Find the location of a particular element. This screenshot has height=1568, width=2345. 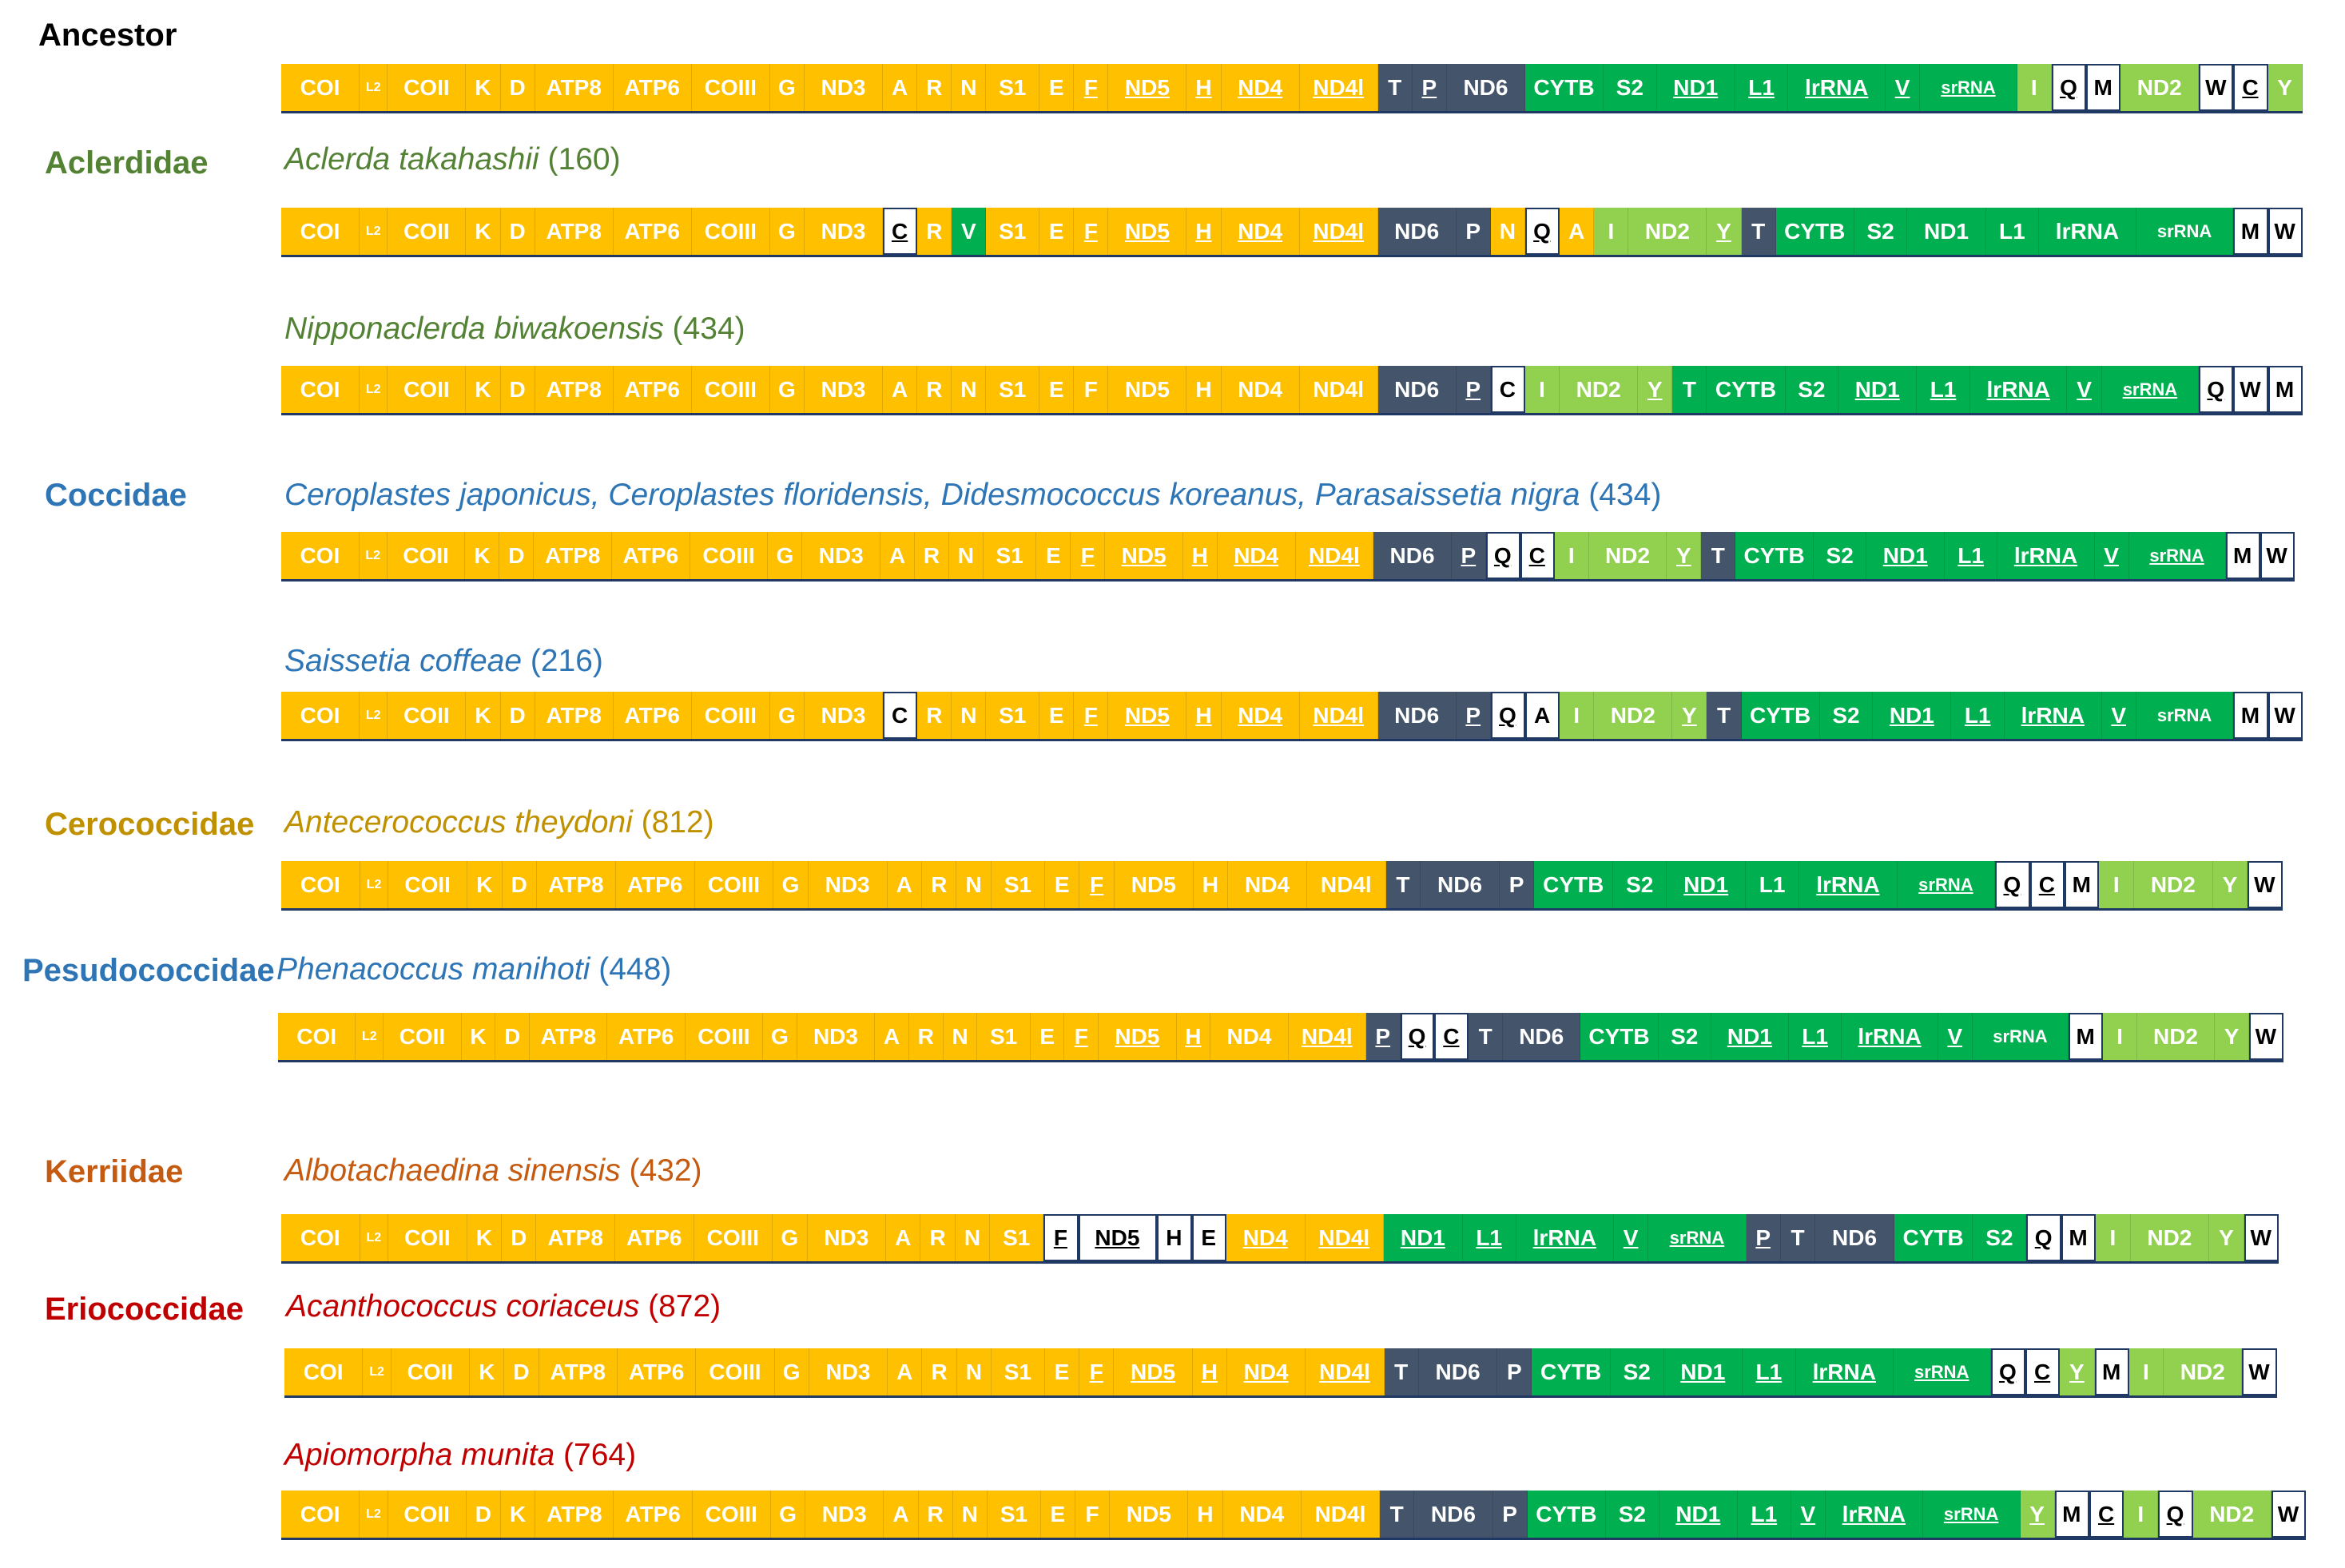

gene-block-g: G is located at coordinates (780, 1036).